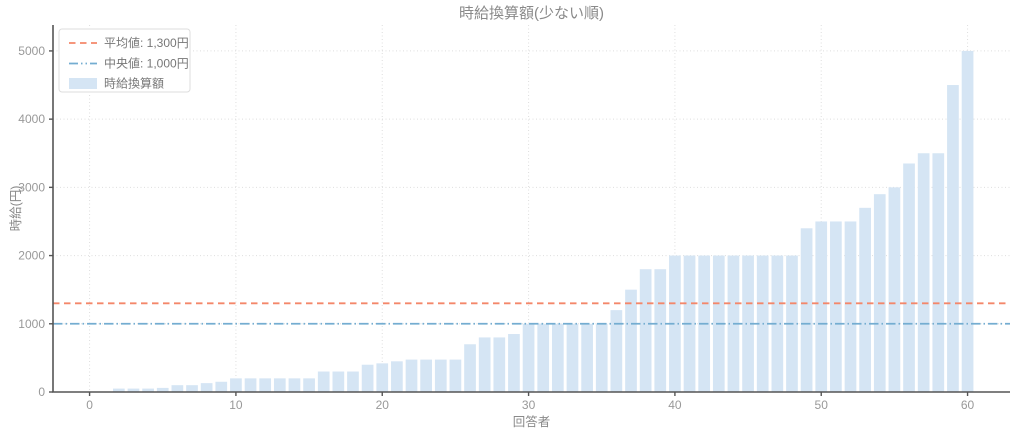 The height and width of the screenshot is (440, 1024). What do you see at coordinates (134, 83) in the screenshot?
I see `legend-bar-label: 時給換算額` at bounding box center [134, 83].